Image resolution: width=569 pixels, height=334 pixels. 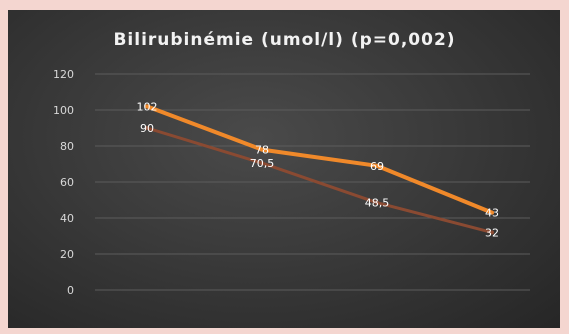 I want to click on y-tick-label: 80, so click(x=67, y=146).